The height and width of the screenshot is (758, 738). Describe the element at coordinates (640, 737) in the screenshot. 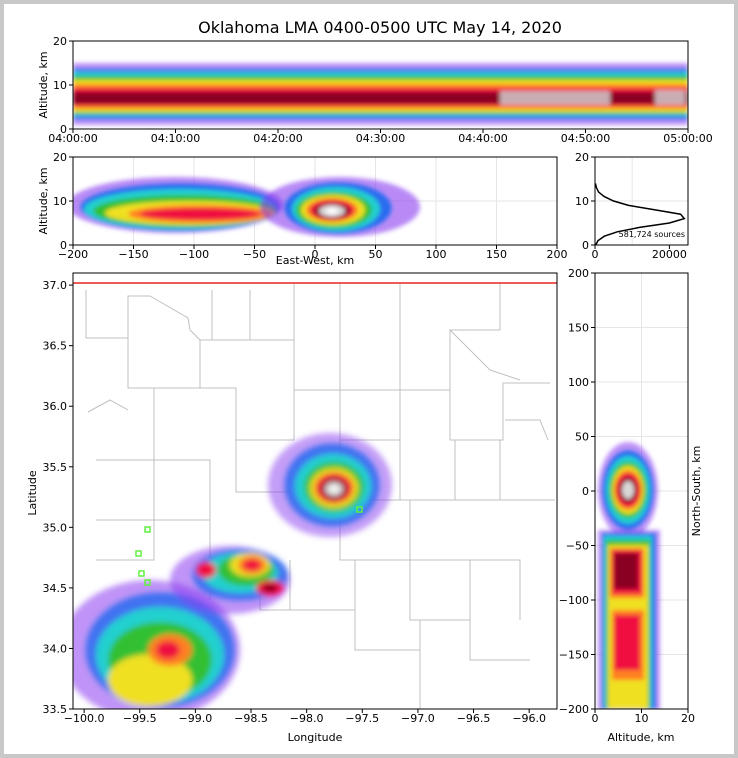

I see `north-south-x-label: Altitude, km` at that location.